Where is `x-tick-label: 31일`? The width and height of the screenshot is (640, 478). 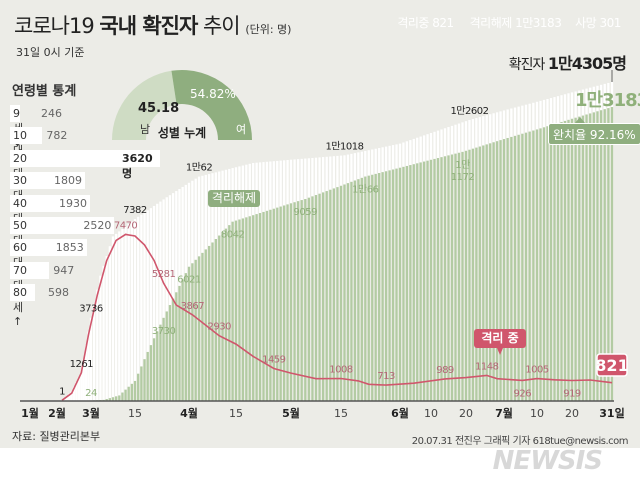
x-tick-label: 31일 is located at coordinates (611, 413).